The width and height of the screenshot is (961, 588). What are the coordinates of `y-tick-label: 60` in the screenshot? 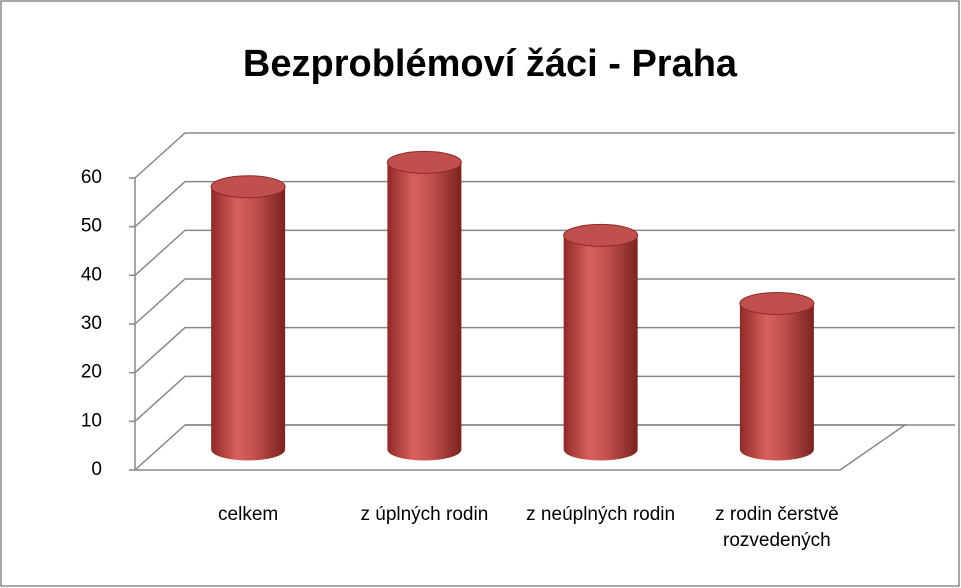 It's located at (91, 177).